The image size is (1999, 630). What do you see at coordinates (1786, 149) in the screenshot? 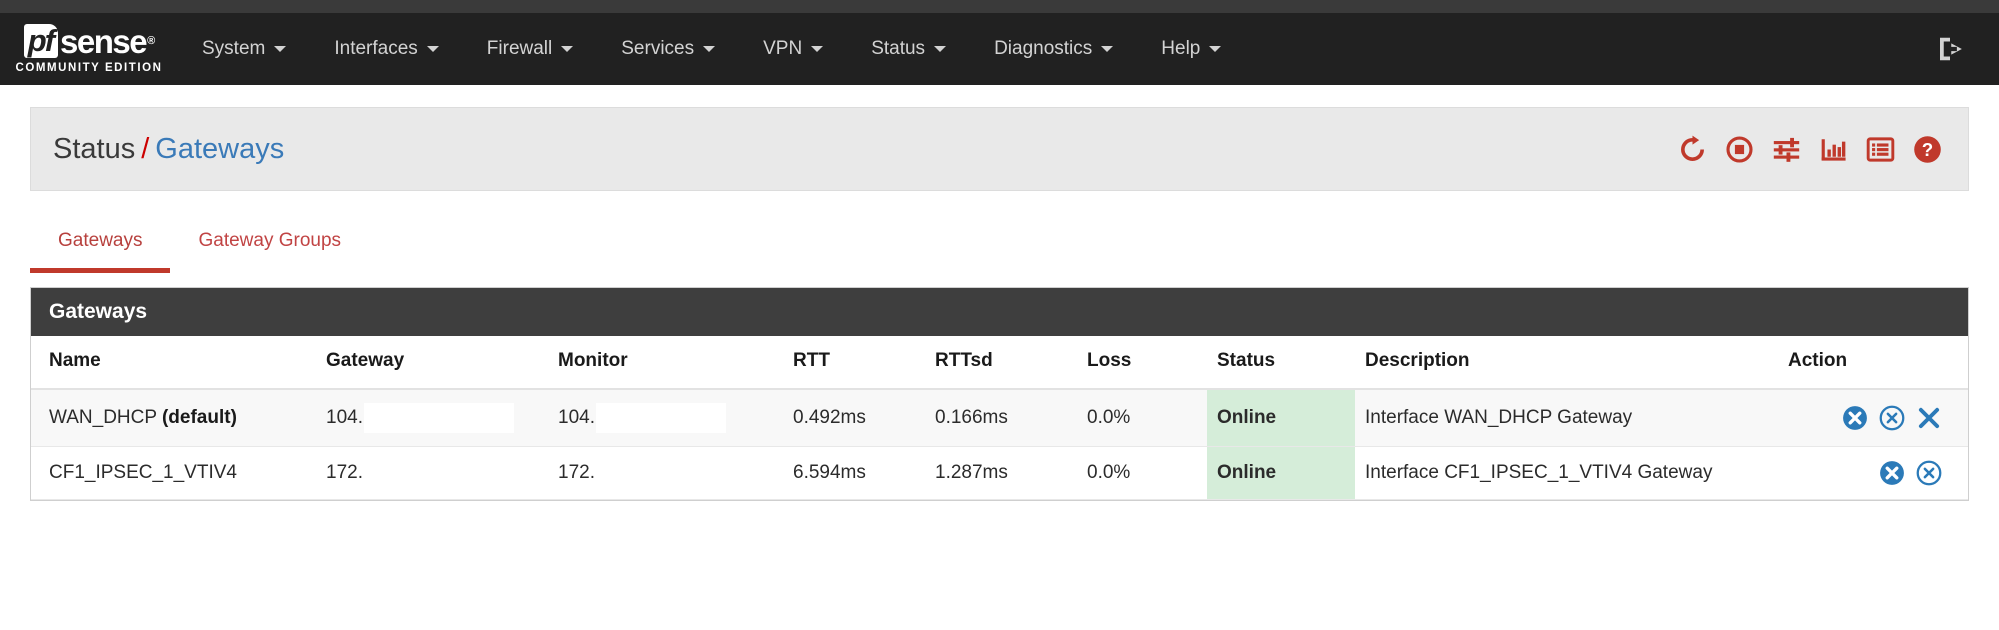
I see `sliders-icon` at bounding box center [1786, 149].